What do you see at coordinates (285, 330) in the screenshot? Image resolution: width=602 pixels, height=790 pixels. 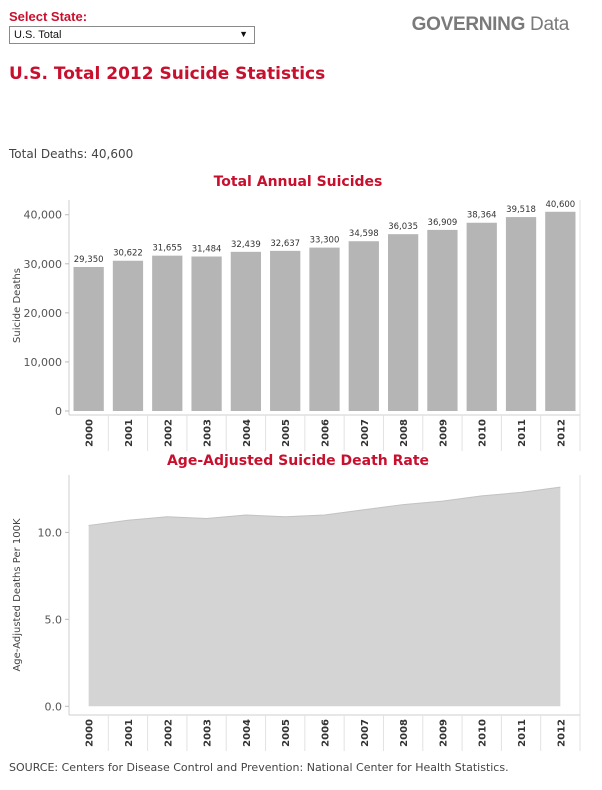 I see `bar-2005` at bounding box center [285, 330].